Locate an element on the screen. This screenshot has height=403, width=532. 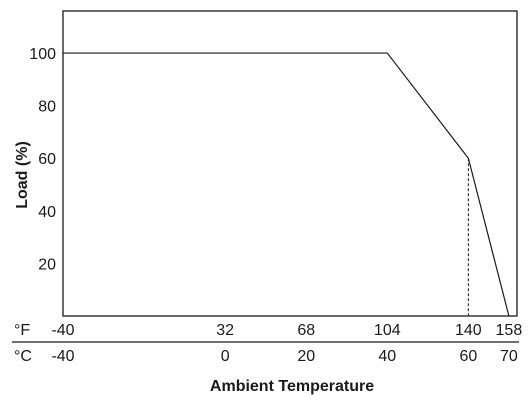
y-tick-label: 40 is located at coordinates (47, 212).